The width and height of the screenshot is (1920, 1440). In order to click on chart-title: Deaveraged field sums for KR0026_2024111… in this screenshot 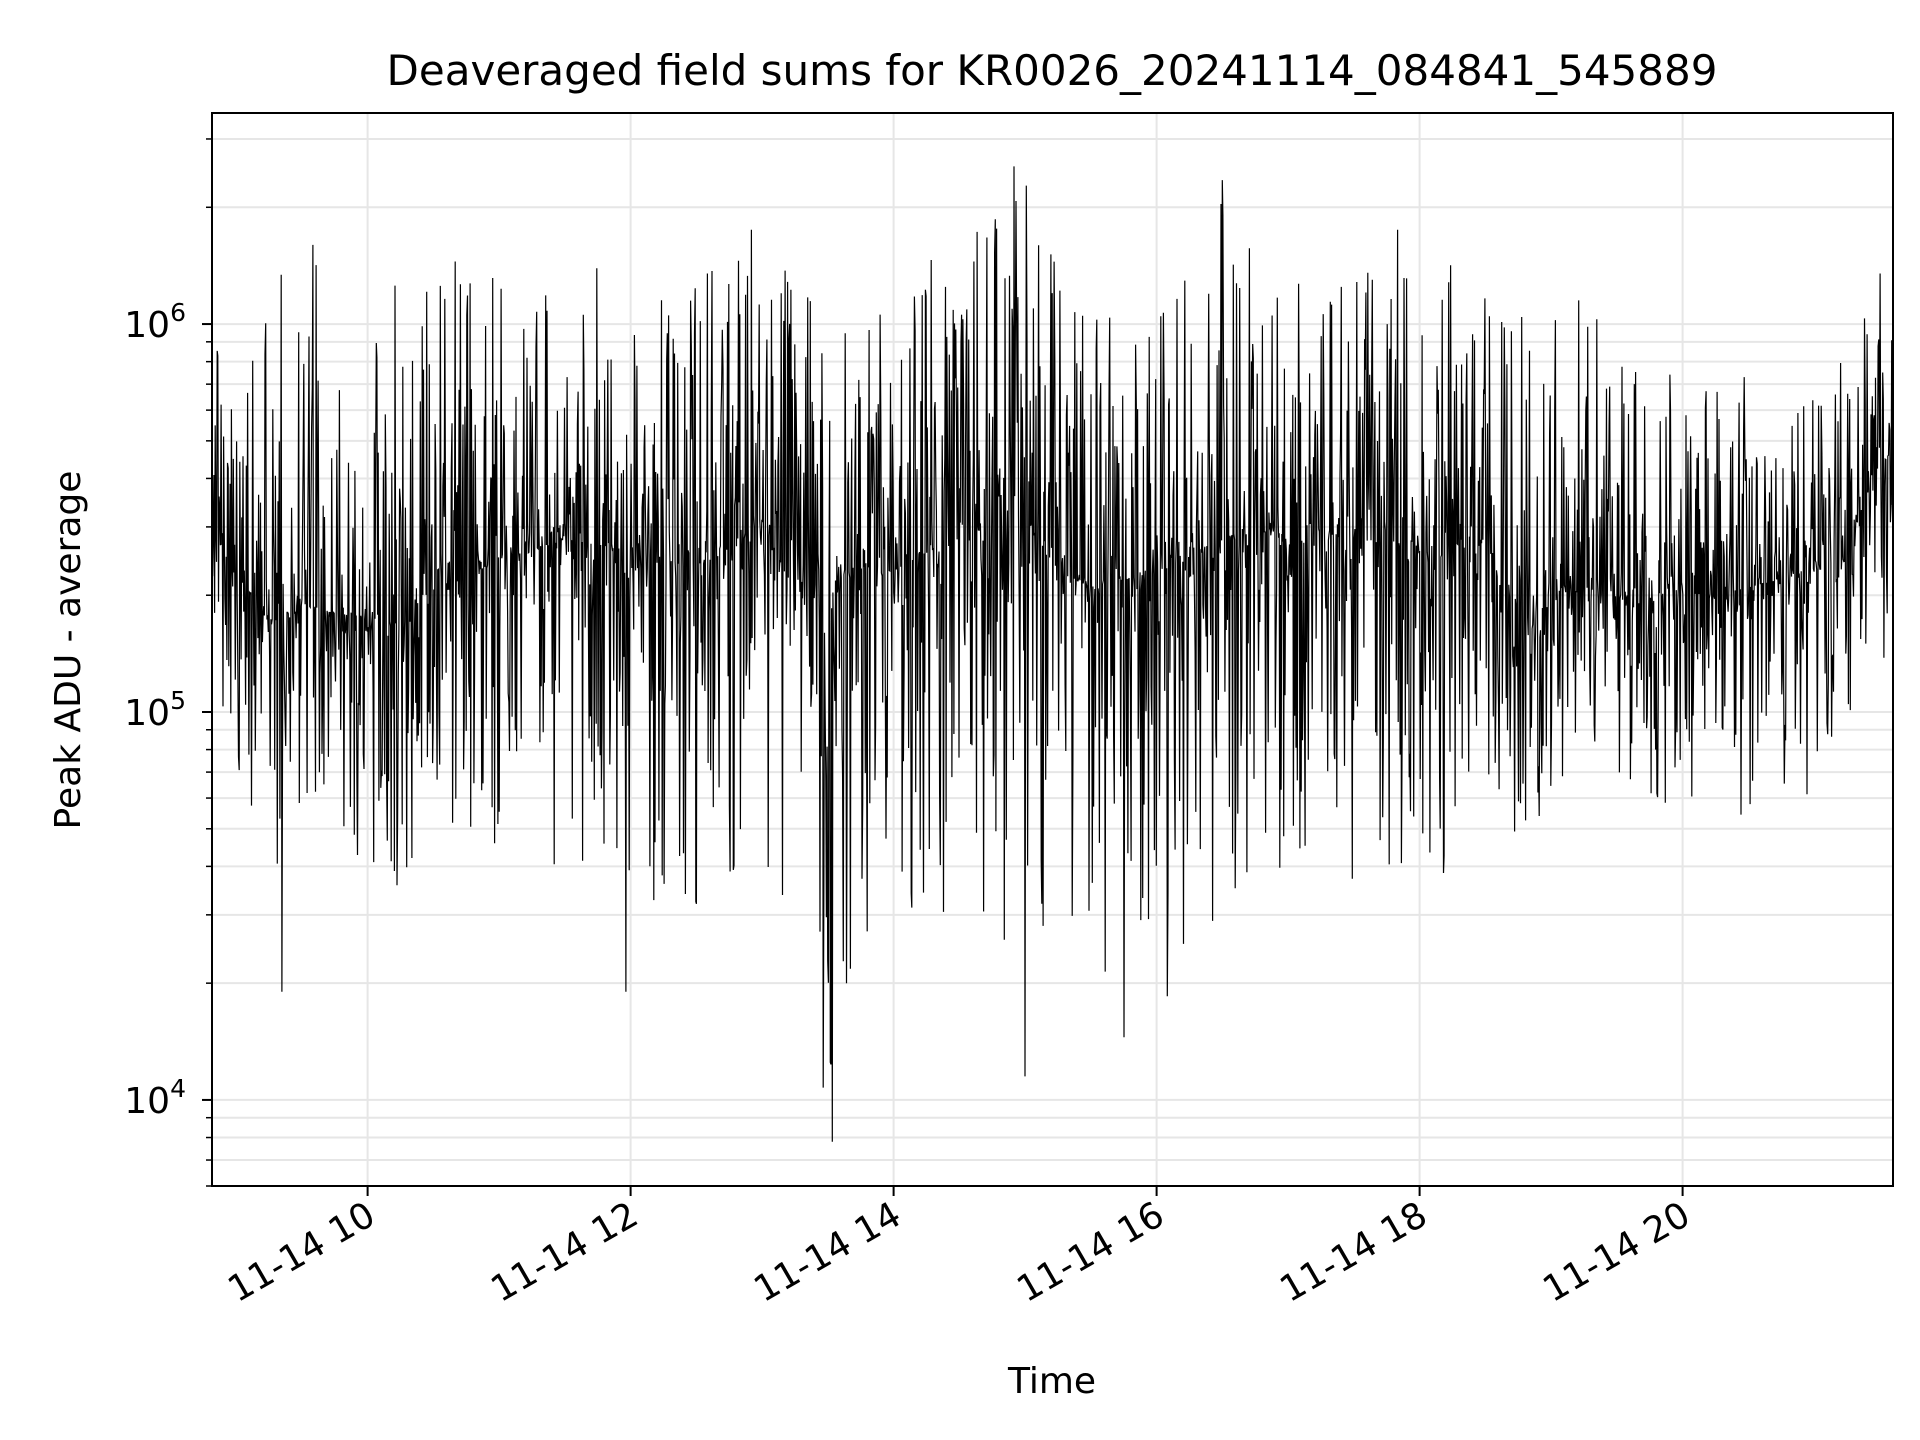, I will do `click(1052, 70)`.